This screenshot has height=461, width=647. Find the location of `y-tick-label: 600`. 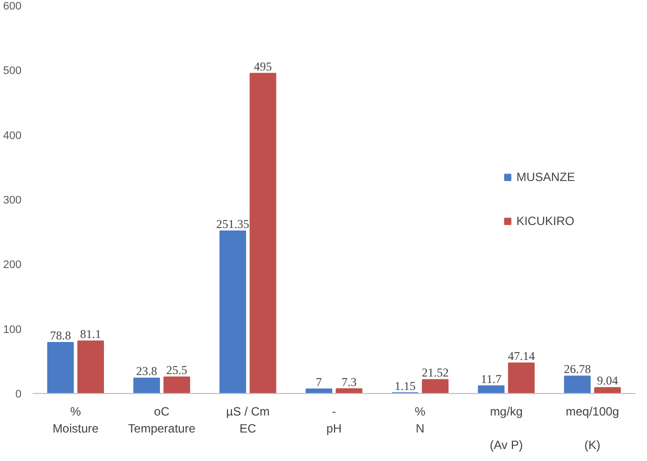

y-tick-label: 600 is located at coordinates (12, 6).